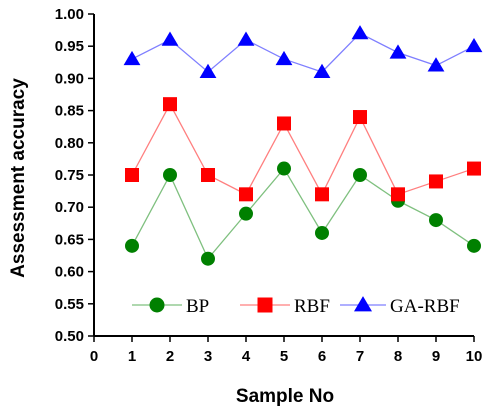  I want to click on y-tick-label: 0.90, so click(69, 78).